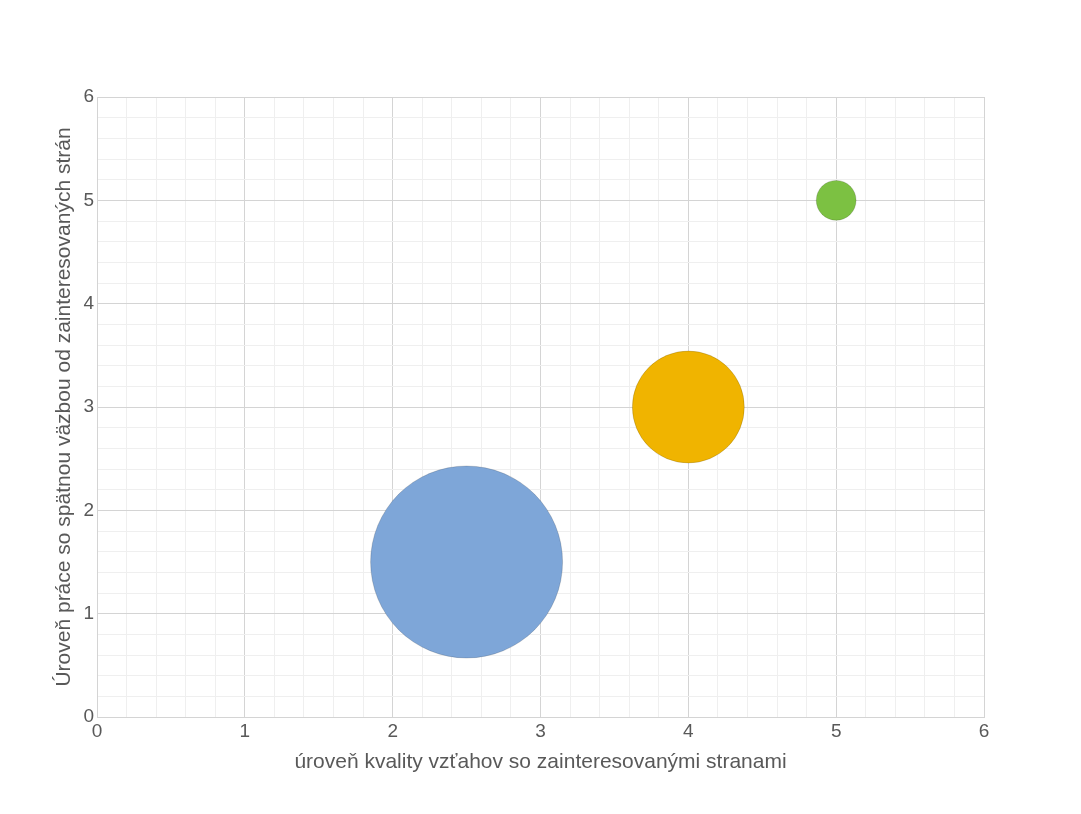 The width and height of the screenshot is (1081, 814). Describe the element at coordinates (392, 730) in the screenshot. I see `x-tick-label: 2` at that location.